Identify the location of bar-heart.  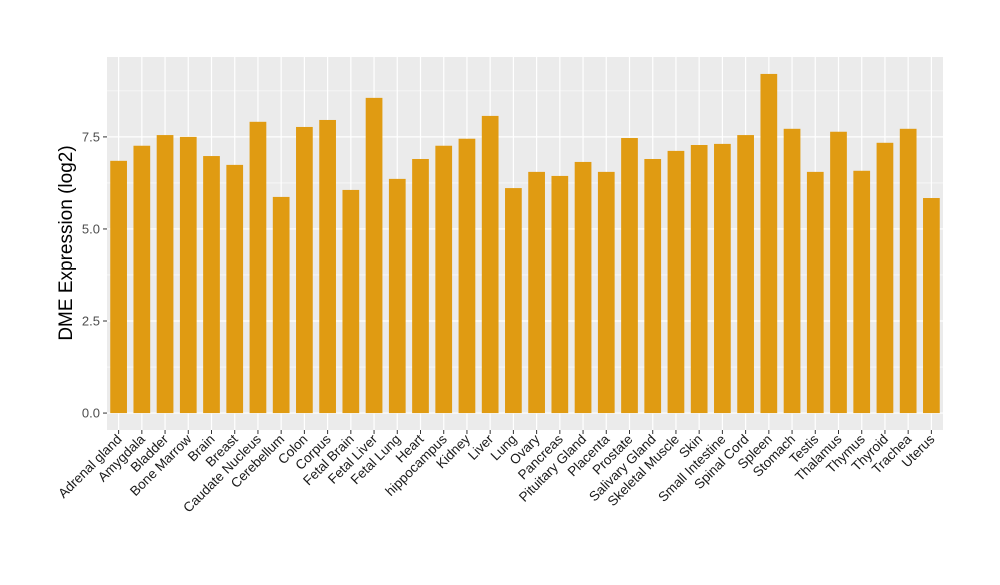
(420, 286).